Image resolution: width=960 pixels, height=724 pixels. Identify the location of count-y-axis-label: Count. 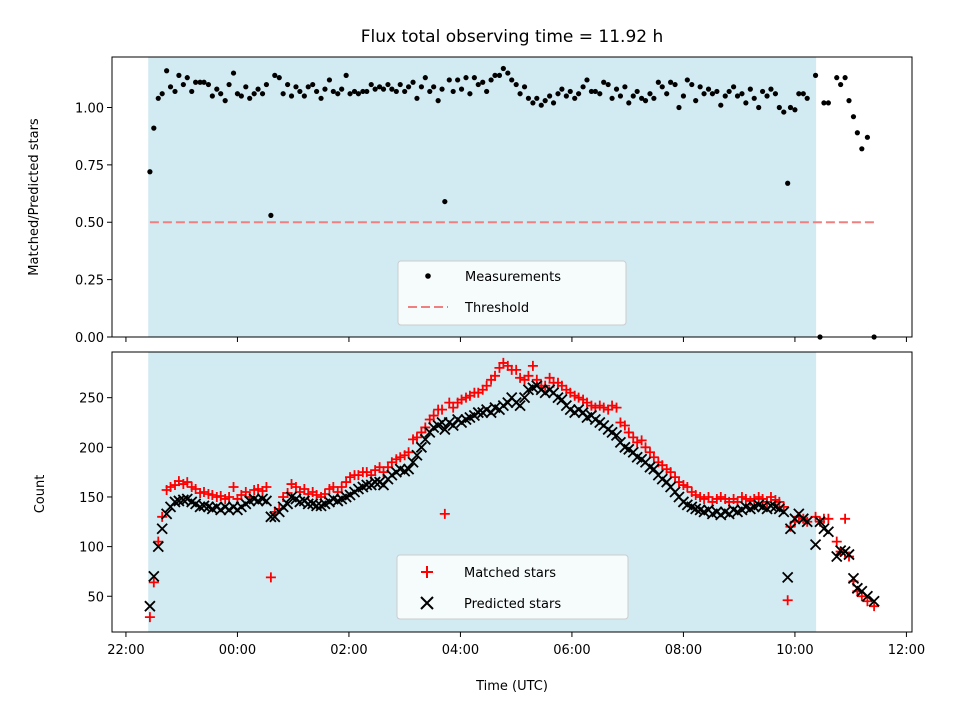
(40, 494).